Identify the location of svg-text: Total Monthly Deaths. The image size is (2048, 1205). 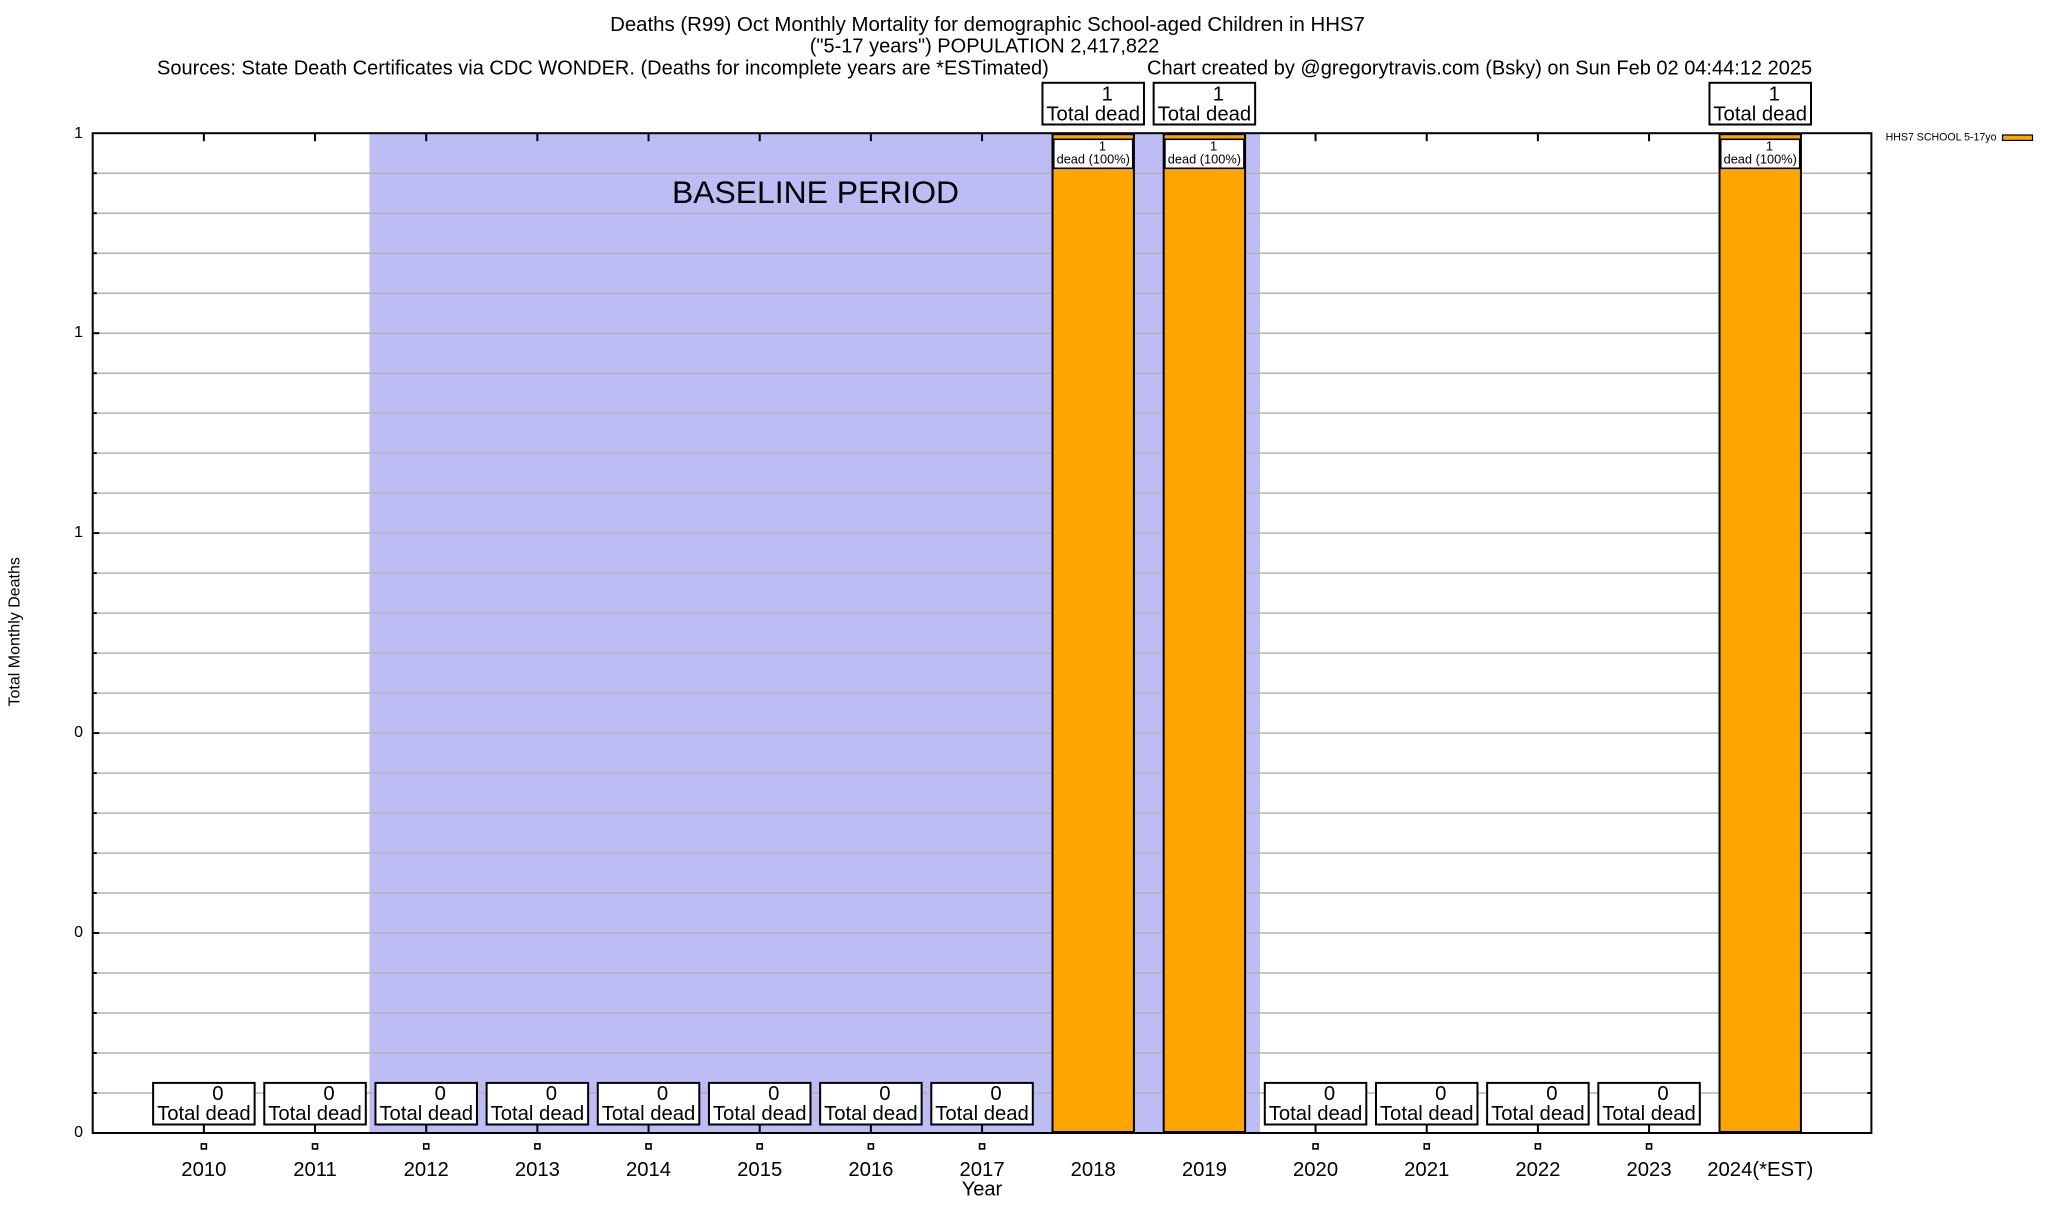
(15, 631).